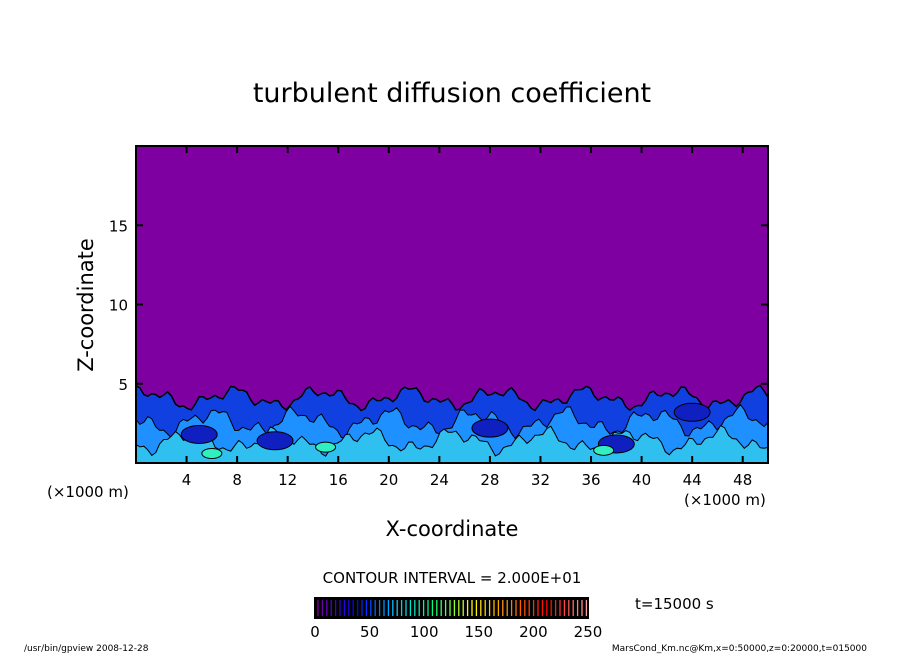 This screenshot has width=904, height=654. I want to click on x-tick-label: 44, so click(692, 480).